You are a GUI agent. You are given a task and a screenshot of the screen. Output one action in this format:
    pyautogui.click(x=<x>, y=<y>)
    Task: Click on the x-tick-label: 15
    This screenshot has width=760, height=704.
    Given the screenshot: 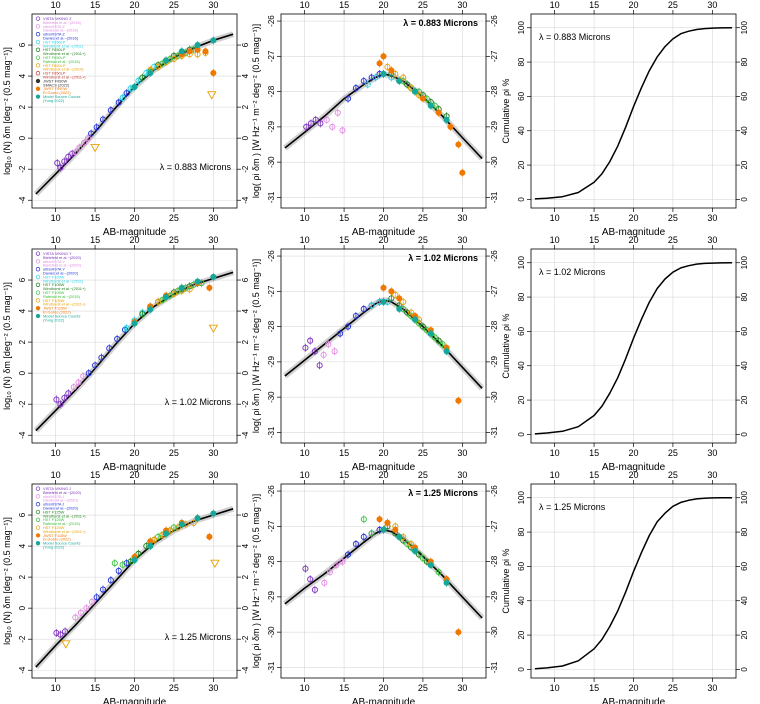 What is the action you would take?
    pyautogui.click(x=594, y=218)
    